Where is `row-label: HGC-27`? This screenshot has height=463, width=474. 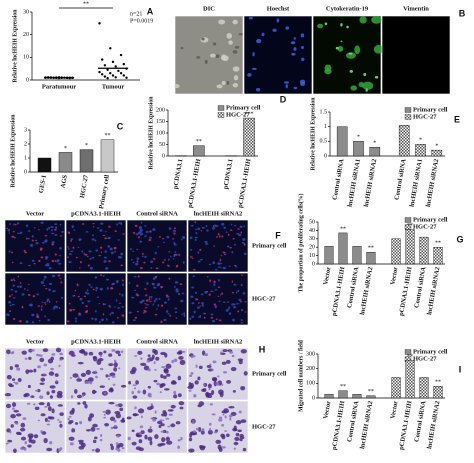
row-label: HGC-27 is located at coordinates (264, 426).